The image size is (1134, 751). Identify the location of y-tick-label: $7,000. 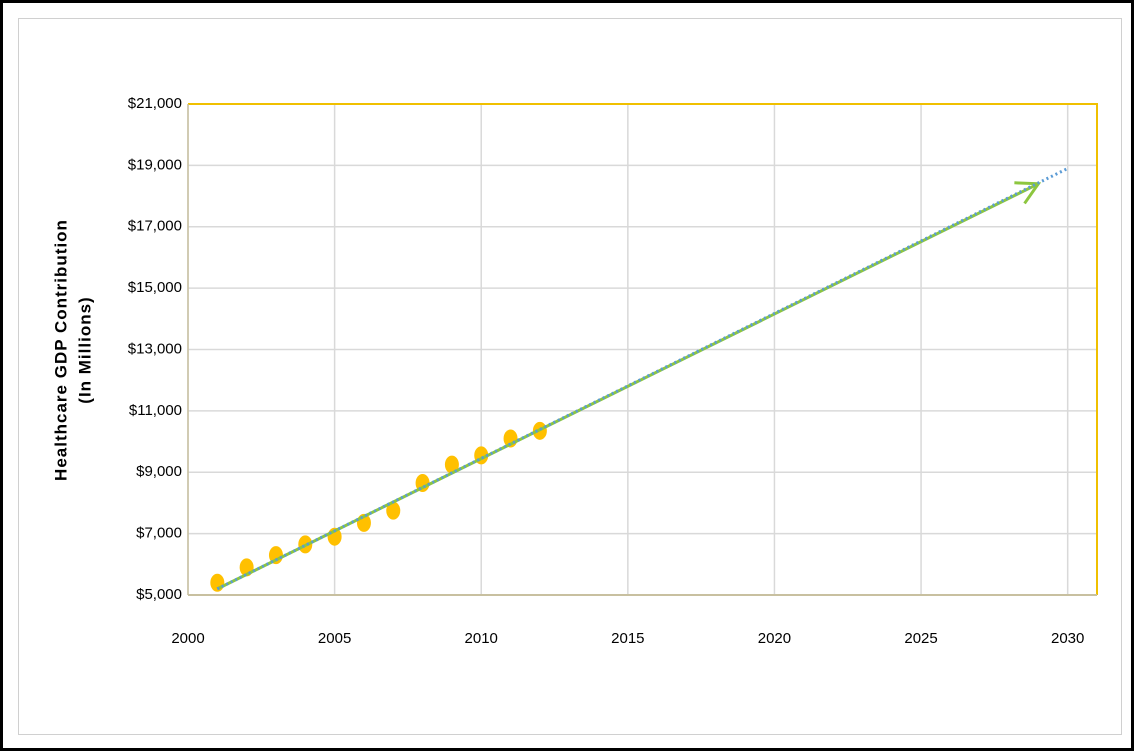
(159, 533).